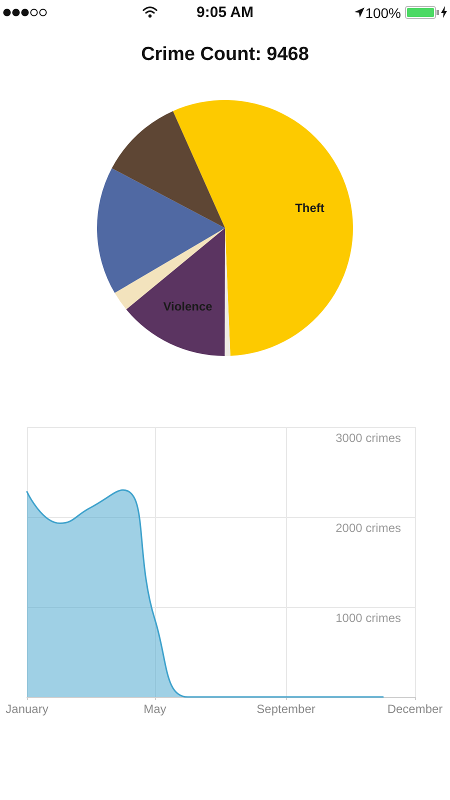 The width and height of the screenshot is (450, 800). I want to click on y-tick-label: 1000 crimes, so click(368, 618).